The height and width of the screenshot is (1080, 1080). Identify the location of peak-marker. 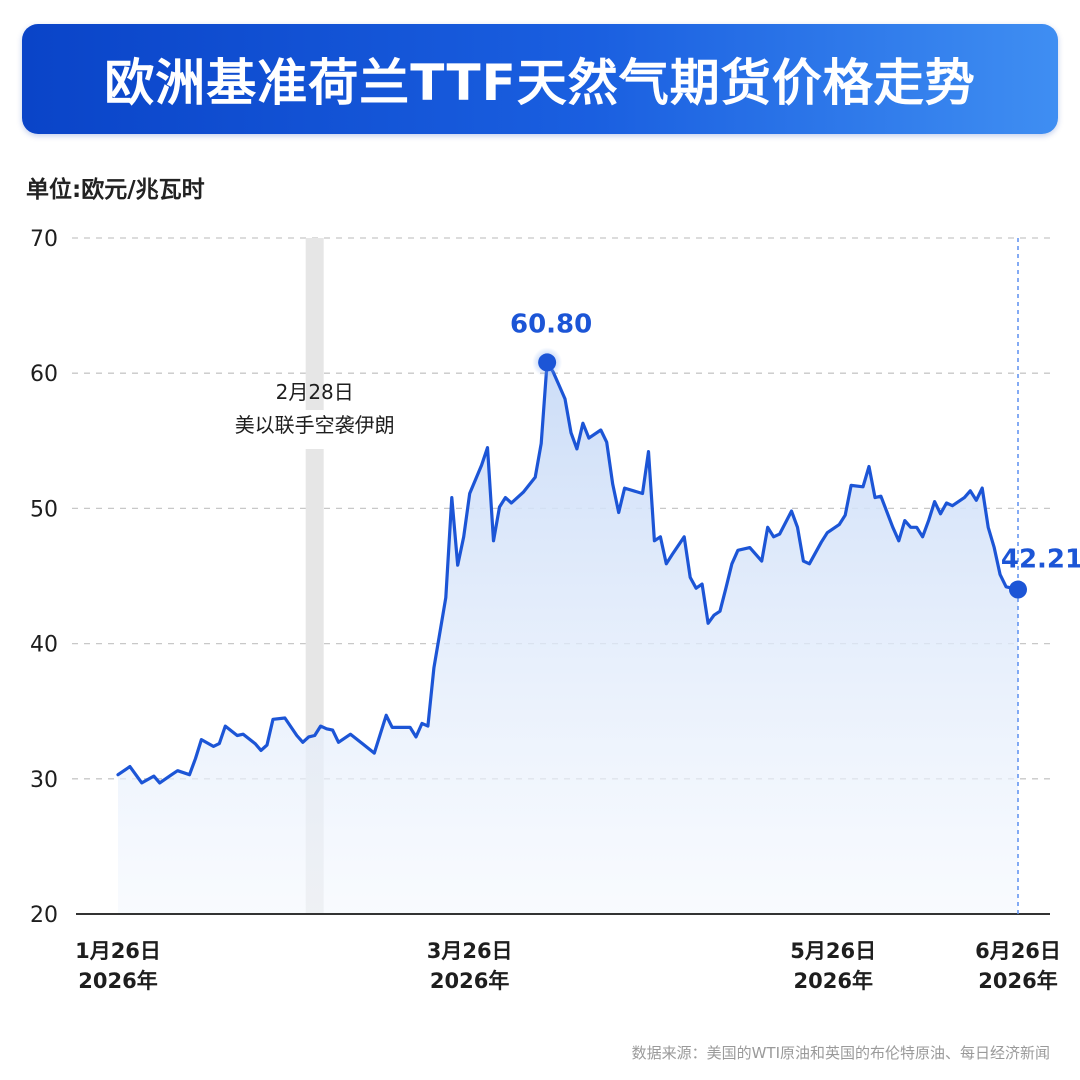
(547, 362).